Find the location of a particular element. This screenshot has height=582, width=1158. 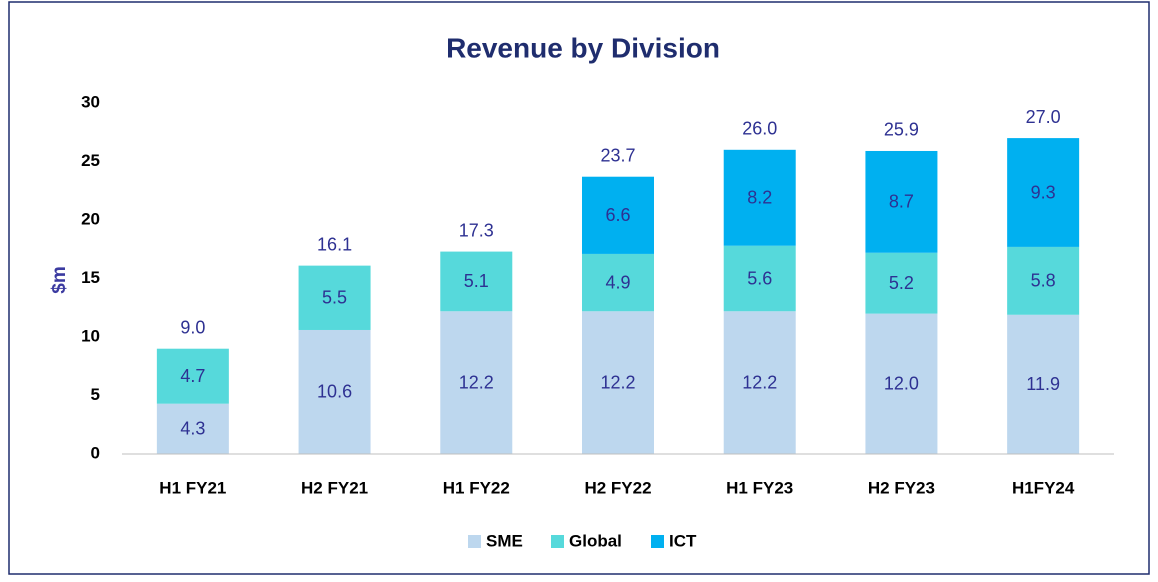

legend-label: ICT is located at coordinates (683, 540).